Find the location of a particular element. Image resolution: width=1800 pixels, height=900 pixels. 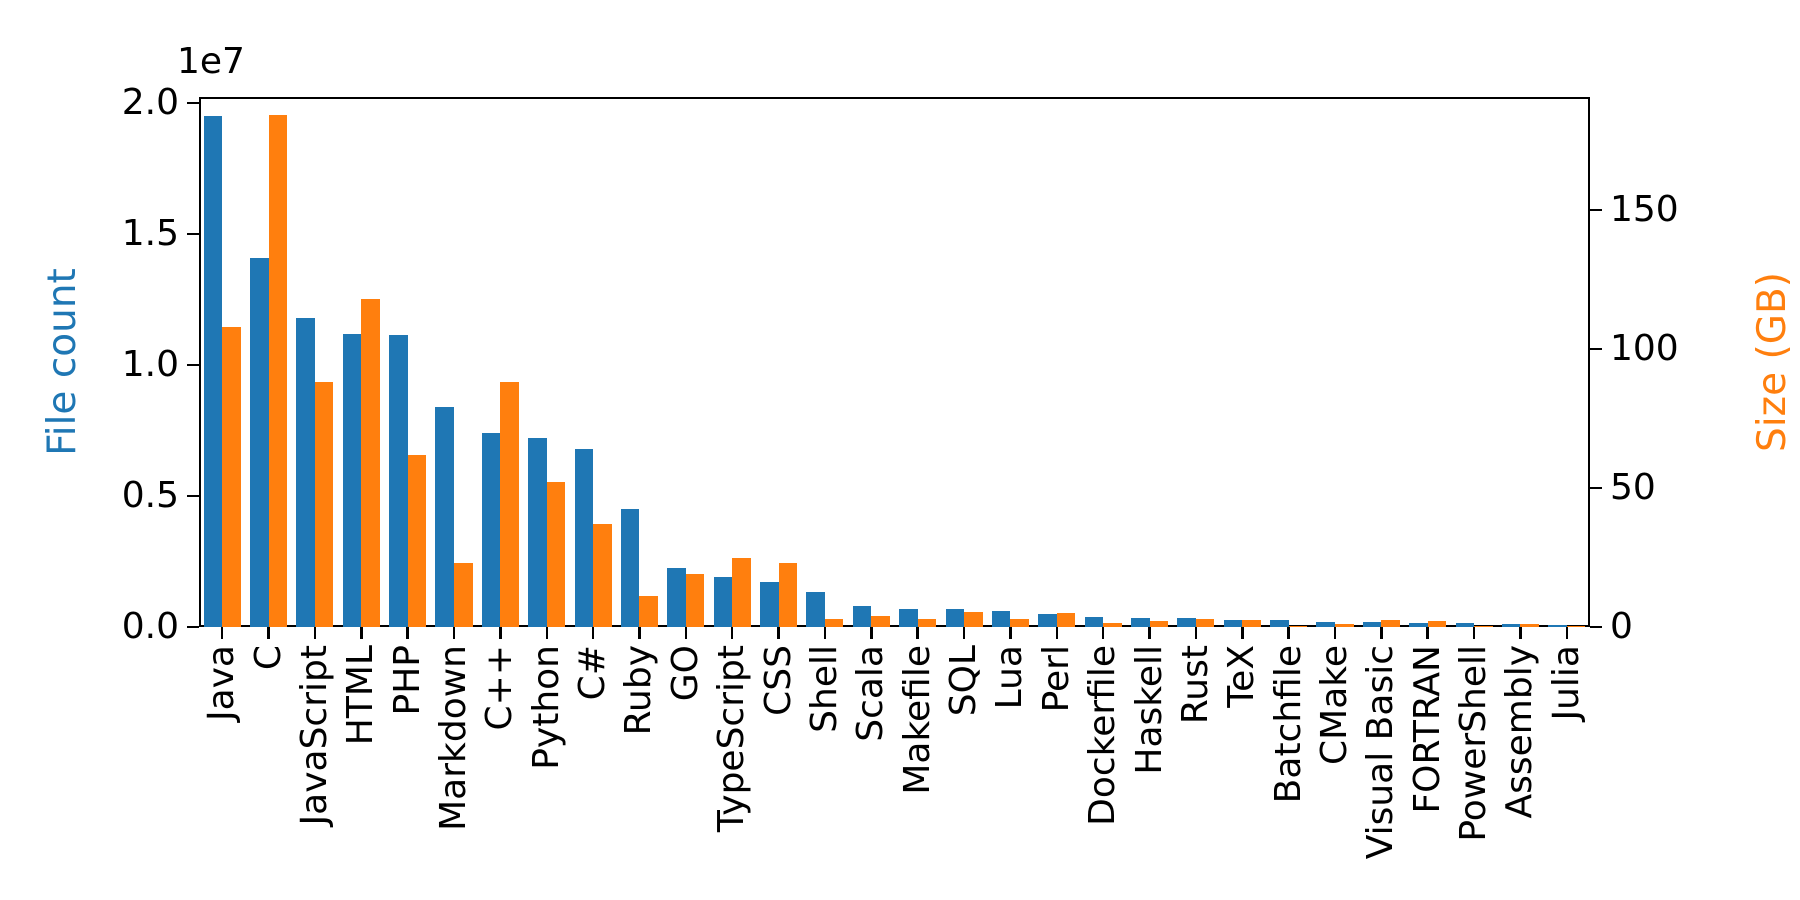

x-tick-label: Lua is located at coordinates (1010, 677).